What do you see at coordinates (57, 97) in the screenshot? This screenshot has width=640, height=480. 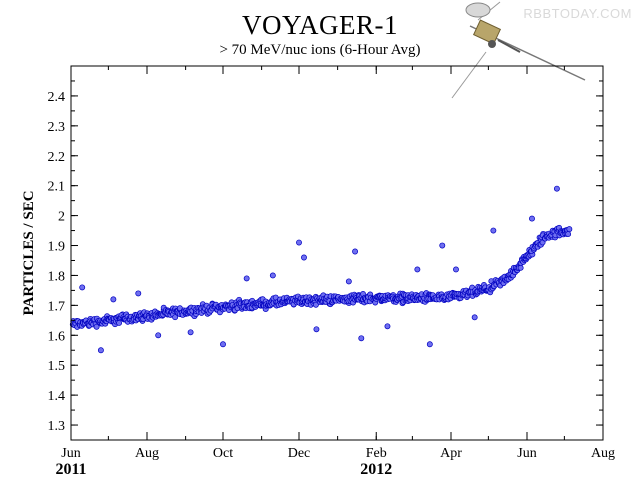 I see `y-tick-label: 2.4` at bounding box center [57, 97].